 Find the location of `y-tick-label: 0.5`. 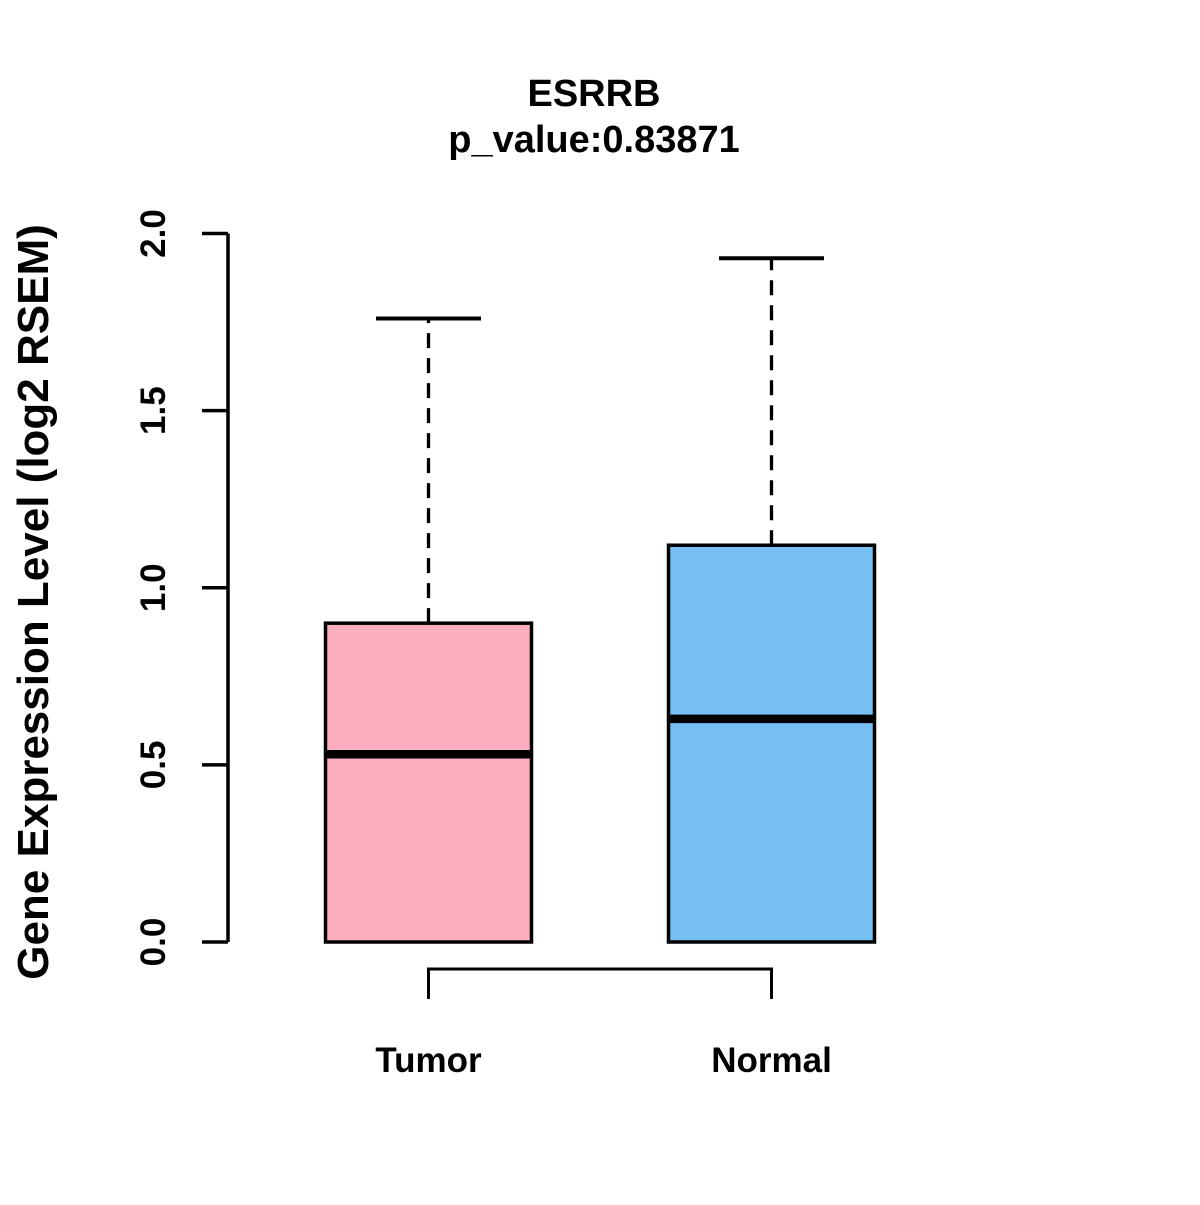

y-tick-label: 0.5 is located at coordinates (153, 765).